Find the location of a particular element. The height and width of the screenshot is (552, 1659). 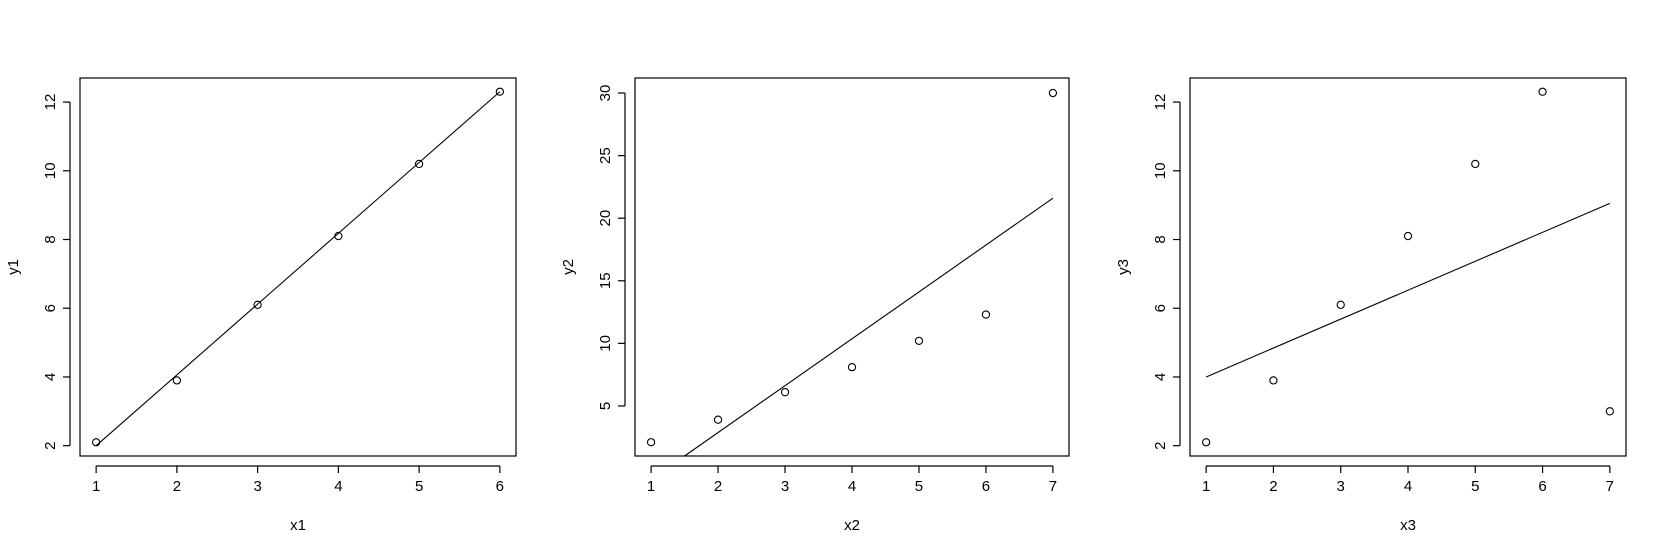

y-axis-label: y1 is located at coordinates (13, 267).